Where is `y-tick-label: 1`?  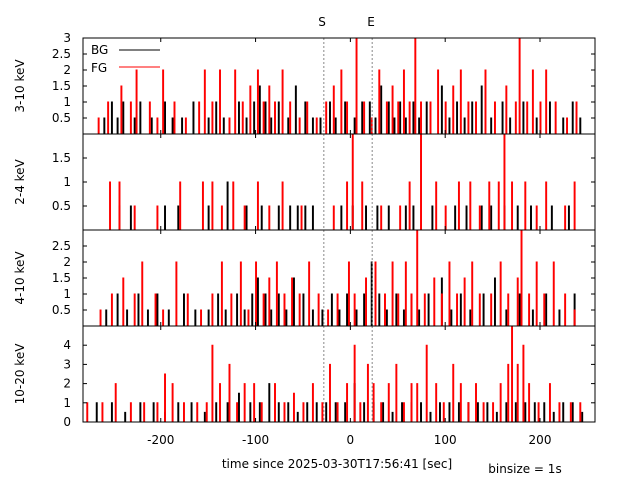
y-tick-label: 1 is located at coordinates (67, 182).